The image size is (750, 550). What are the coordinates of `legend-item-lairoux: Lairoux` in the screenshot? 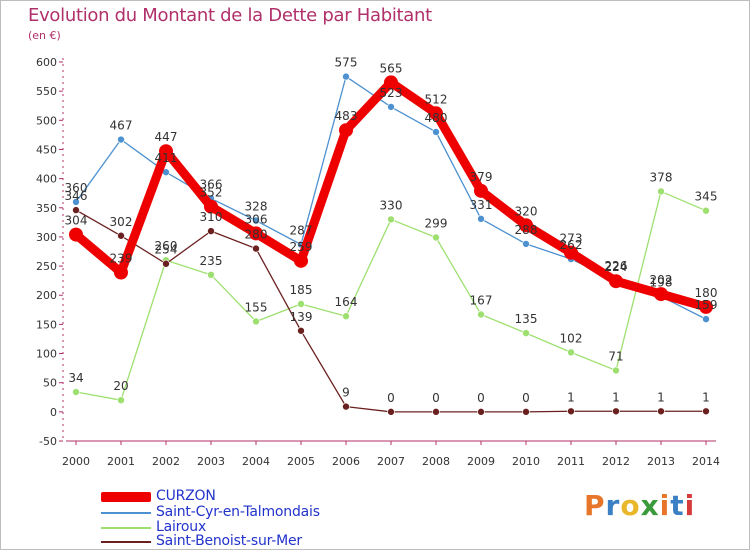 It's located at (251, 528).